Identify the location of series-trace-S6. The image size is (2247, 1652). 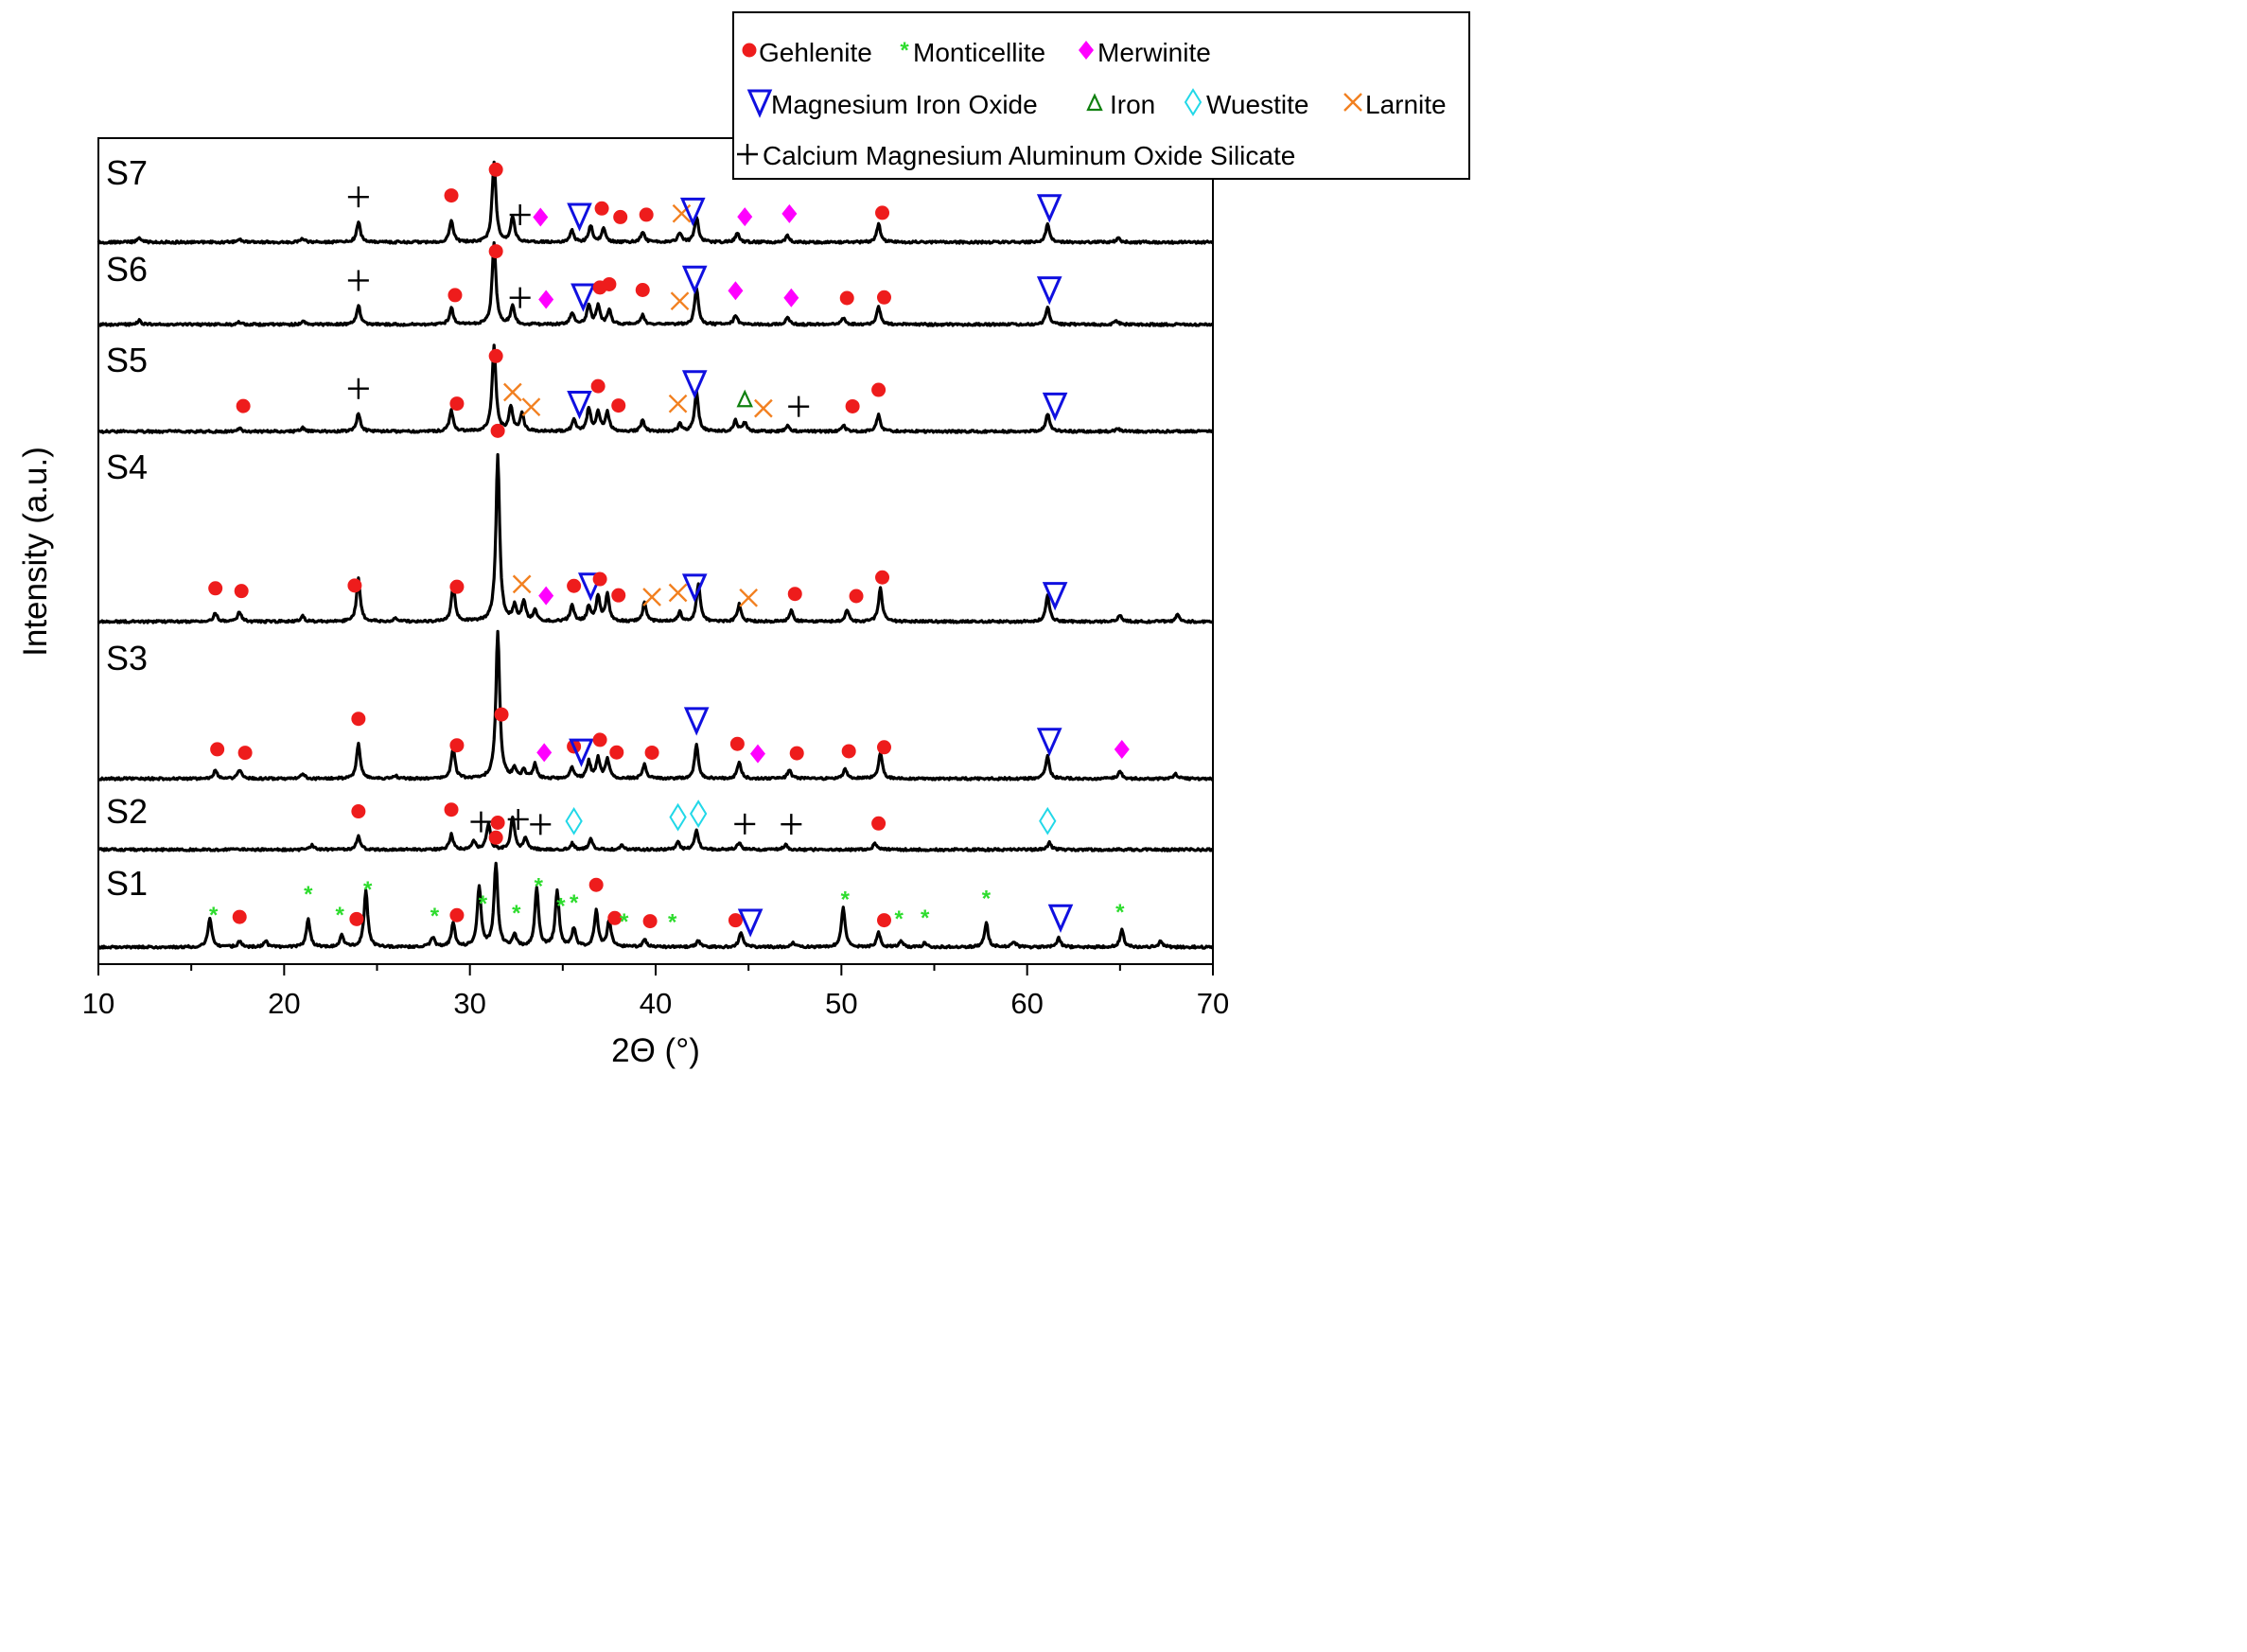
(656, 283).